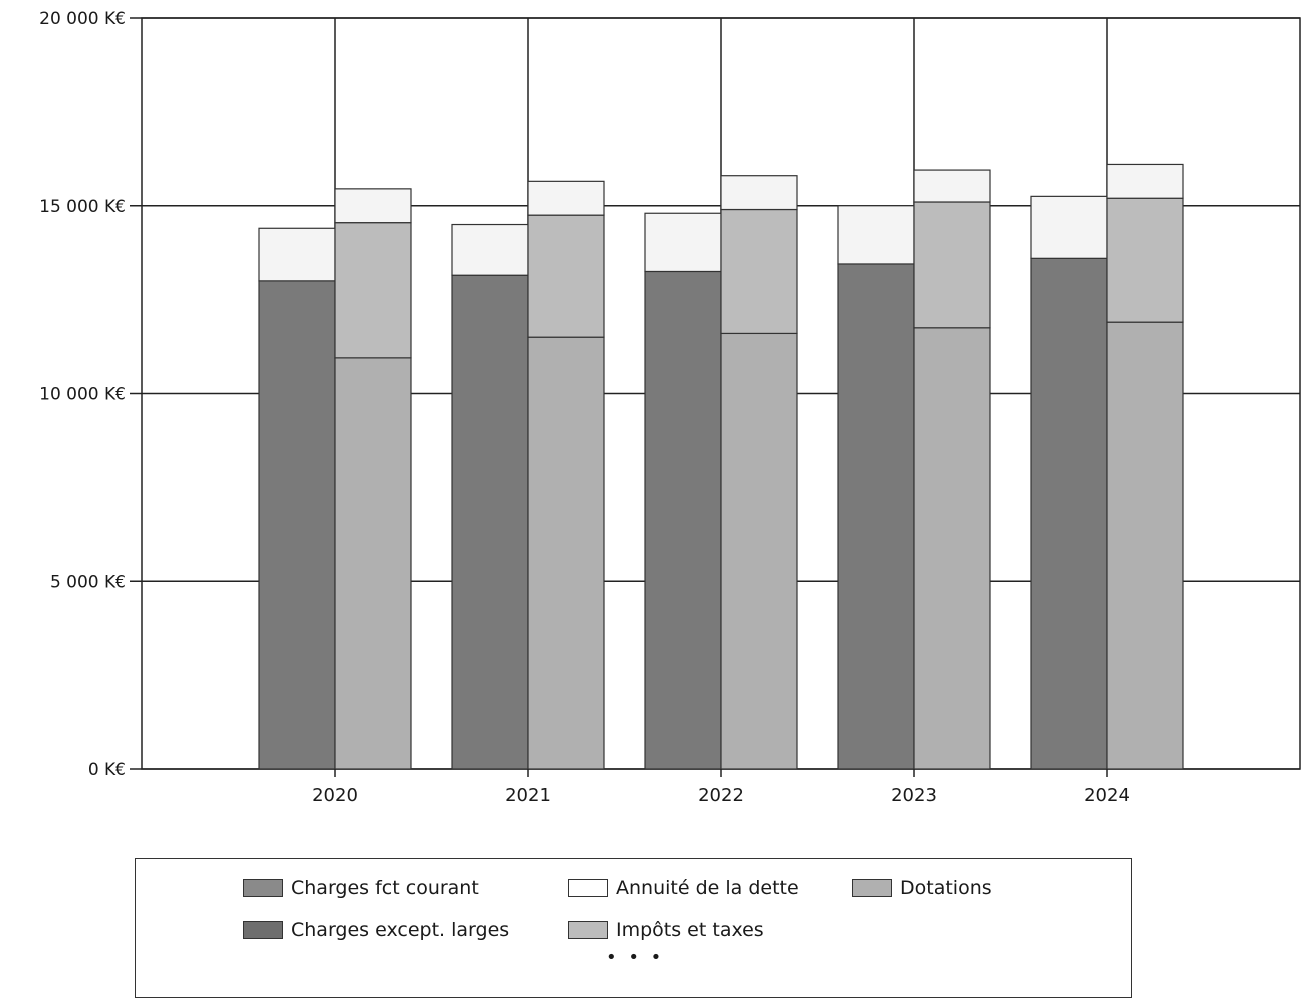 The width and height of the screenshot is (1309, 998). I want to click on x-tick-label: 2020, so click(335, 795).